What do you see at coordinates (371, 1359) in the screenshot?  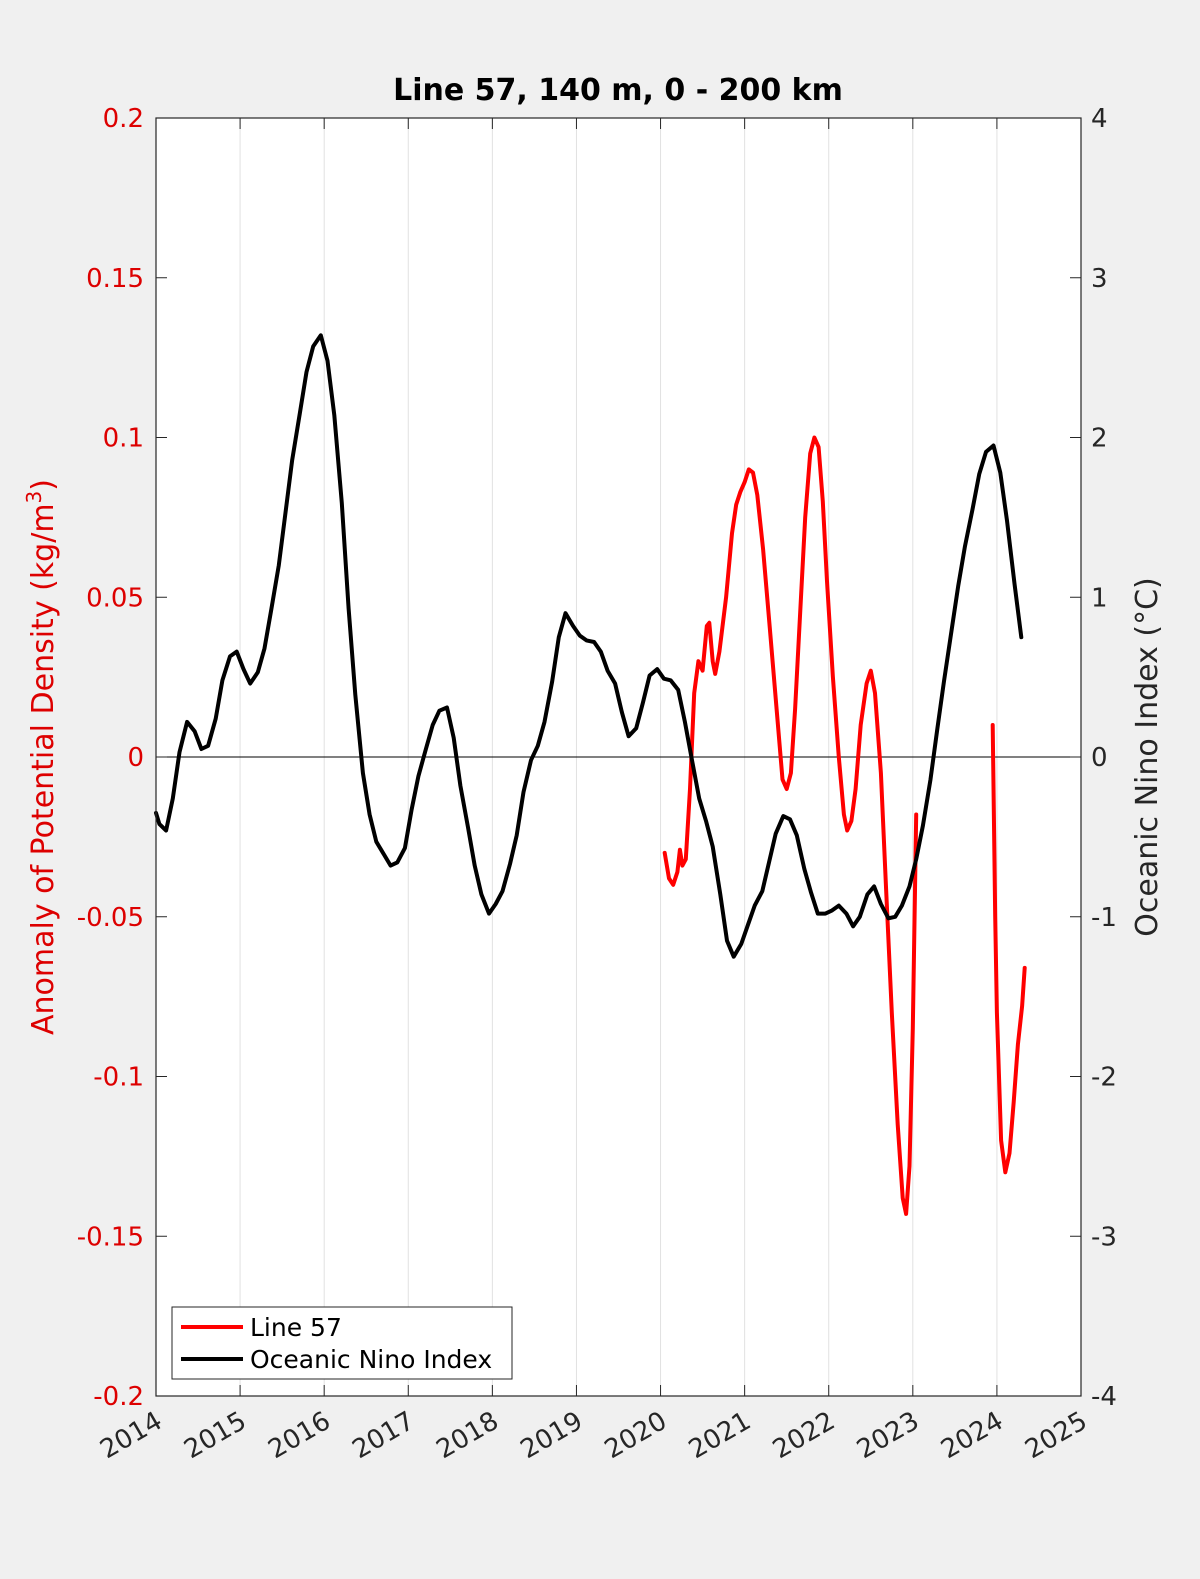 I see `legend-label-oni: Oceanic Nino Index` at bounding box center [371, 1359].